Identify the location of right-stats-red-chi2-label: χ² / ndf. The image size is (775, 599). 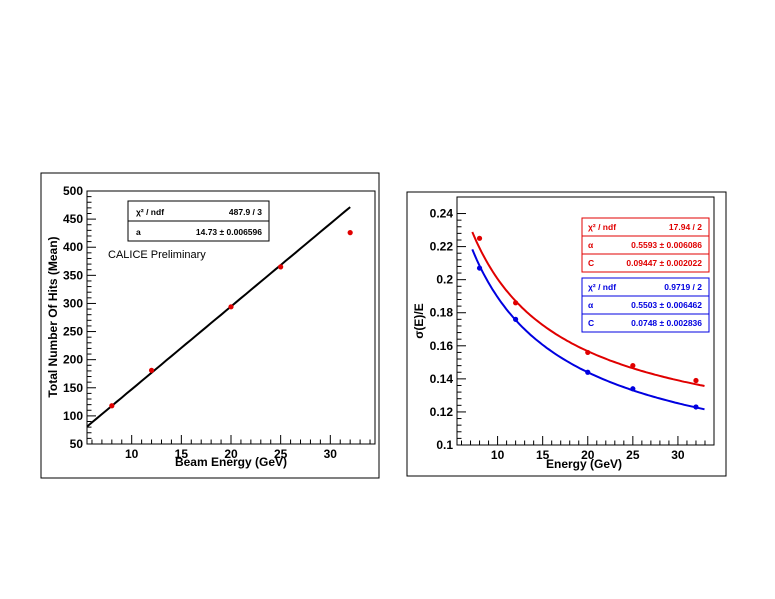
(602, 227).